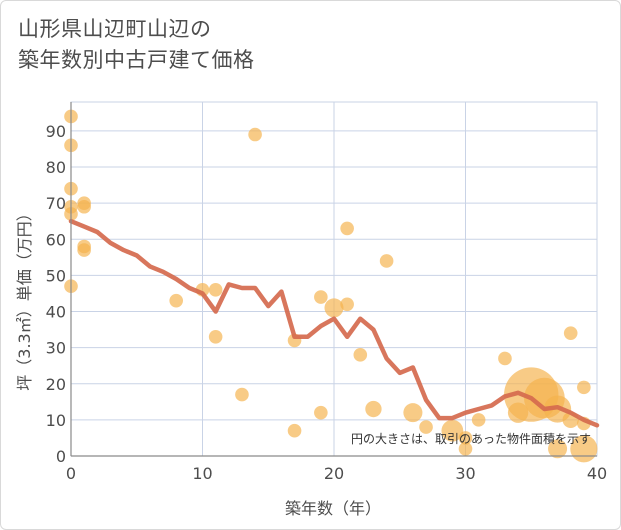  Describe the element at coordinates (56, 131) in the screenshot. I see `y-tick-label: 90` at that location.